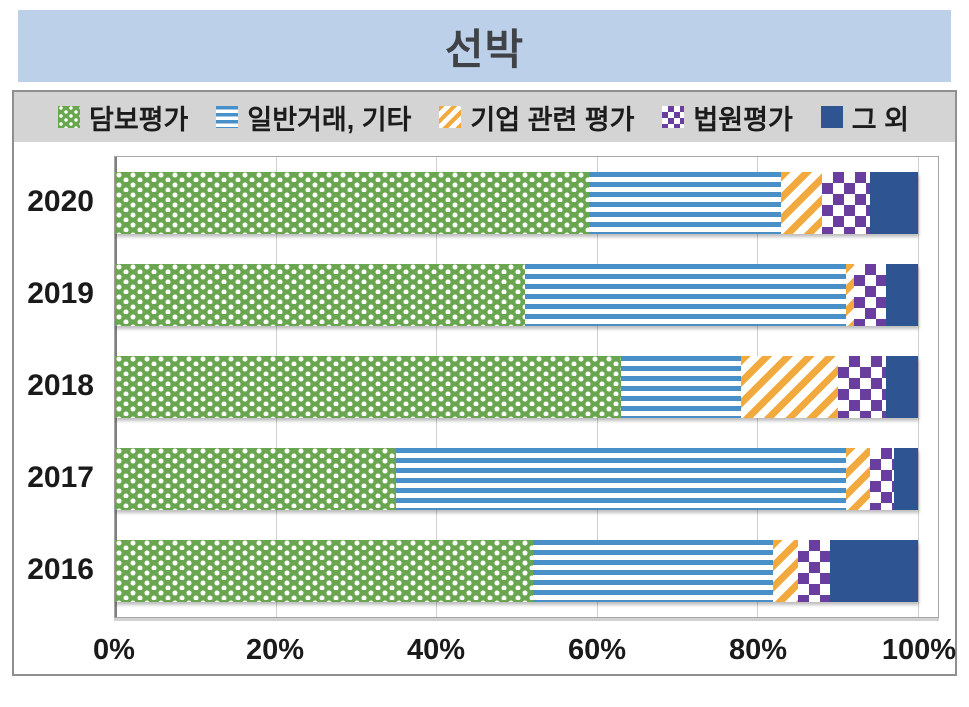  What do you see at coordinates (831, 117) in the screenshot?
I see `legend-swatch-solid-icon` at bounding box center [831, 117].